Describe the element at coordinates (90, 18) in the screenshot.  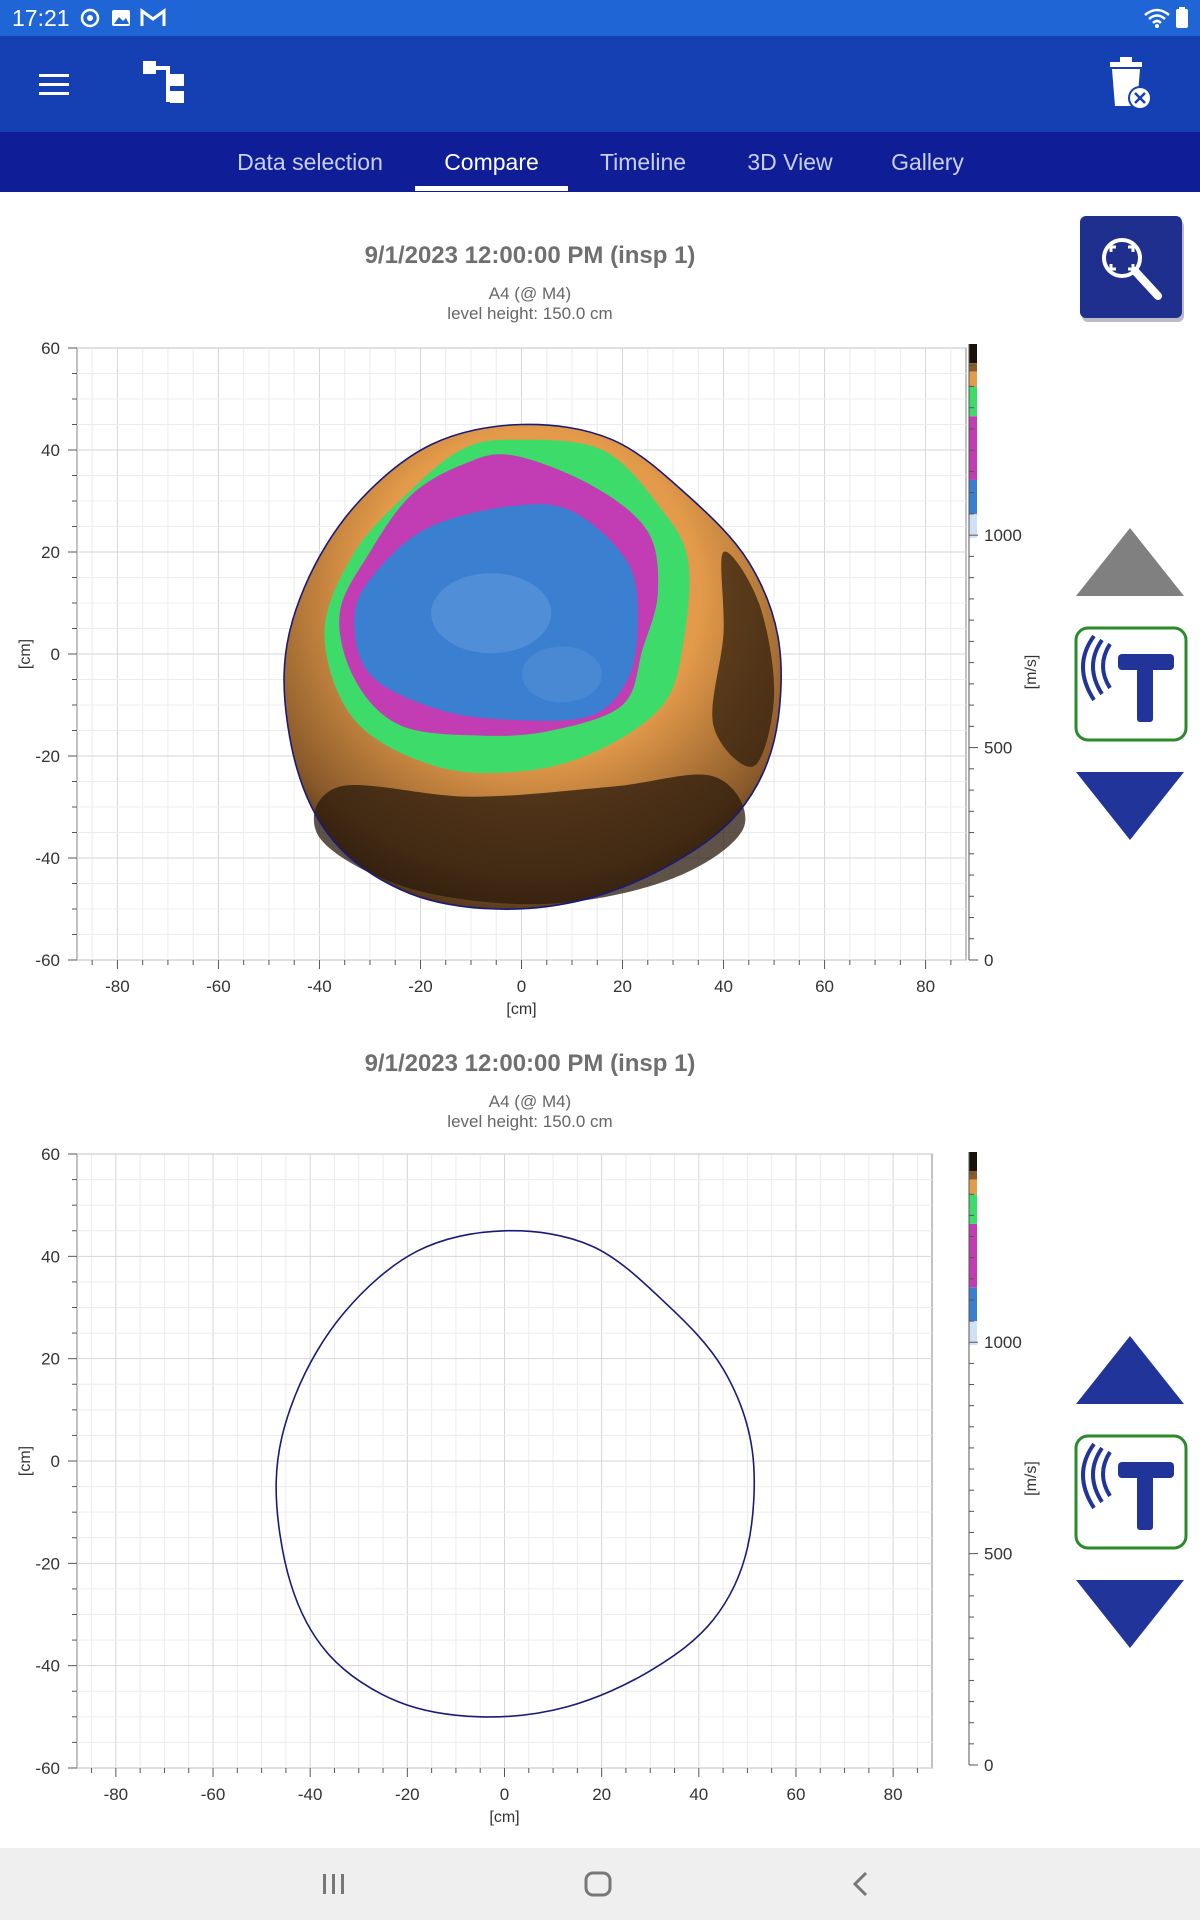
I see `sync-icon` at that location.